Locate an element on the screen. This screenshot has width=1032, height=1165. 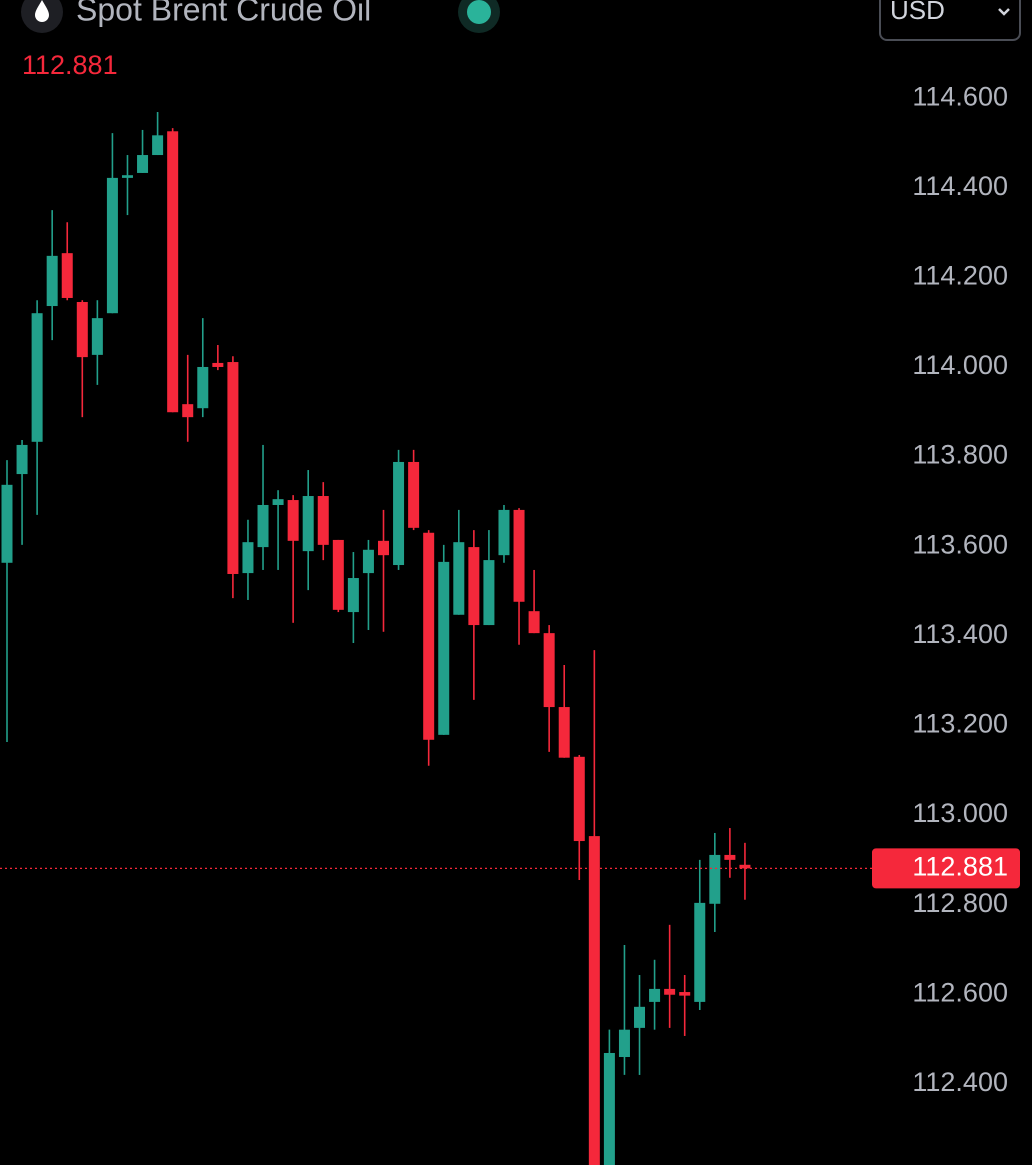
last-price-label: 112.881 is located at coordinates (70, 65).